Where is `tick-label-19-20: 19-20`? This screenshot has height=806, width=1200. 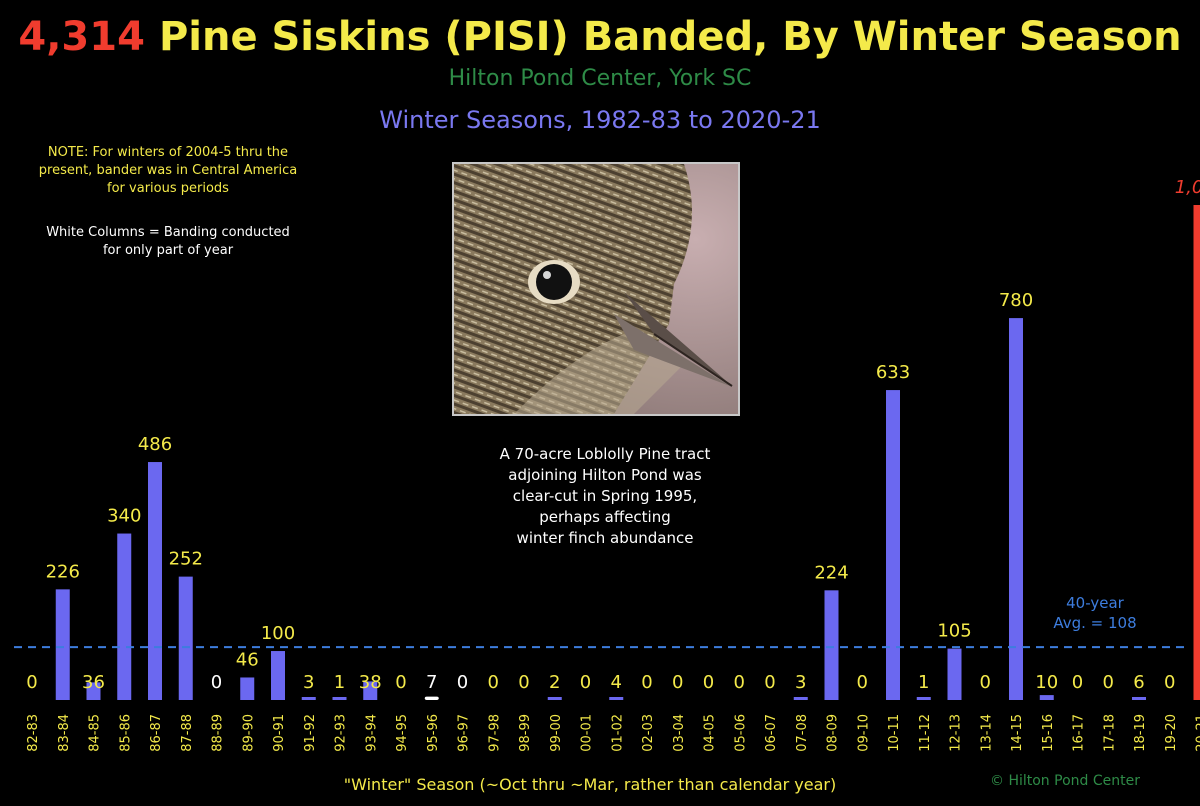
tick-label-19-20: 19-20 is located at coordinates (1171, 733).